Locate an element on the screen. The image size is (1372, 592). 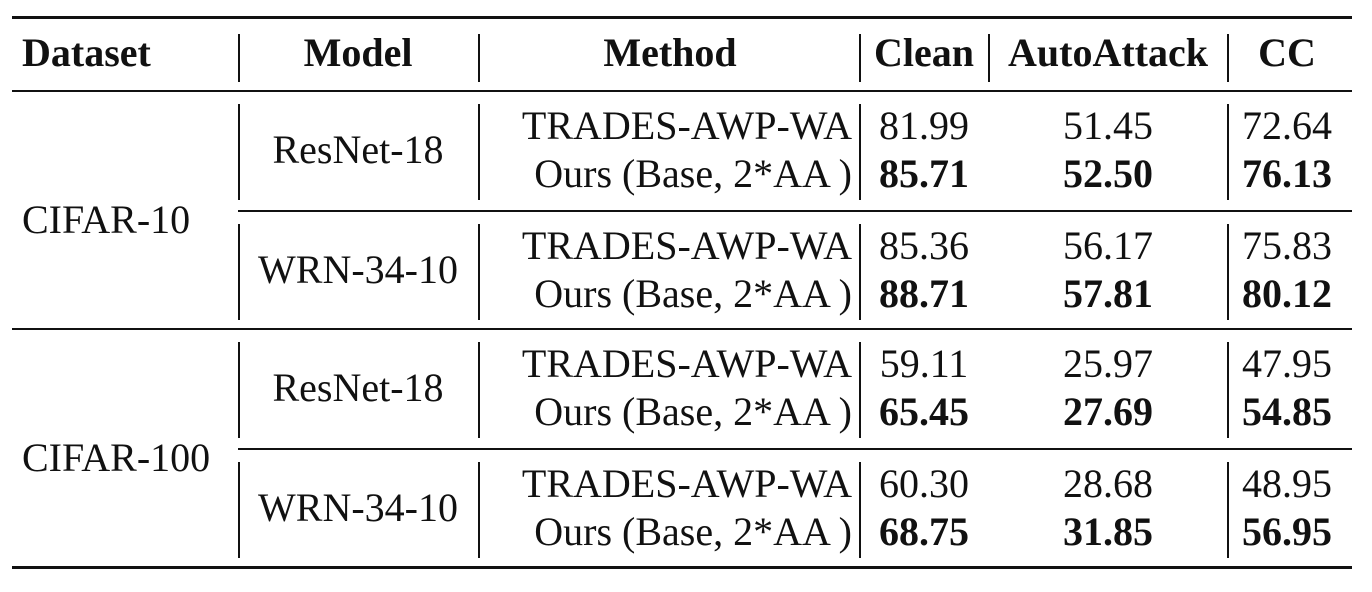
autoattack-value: 25.97 is located at coordinates (1108, 363).